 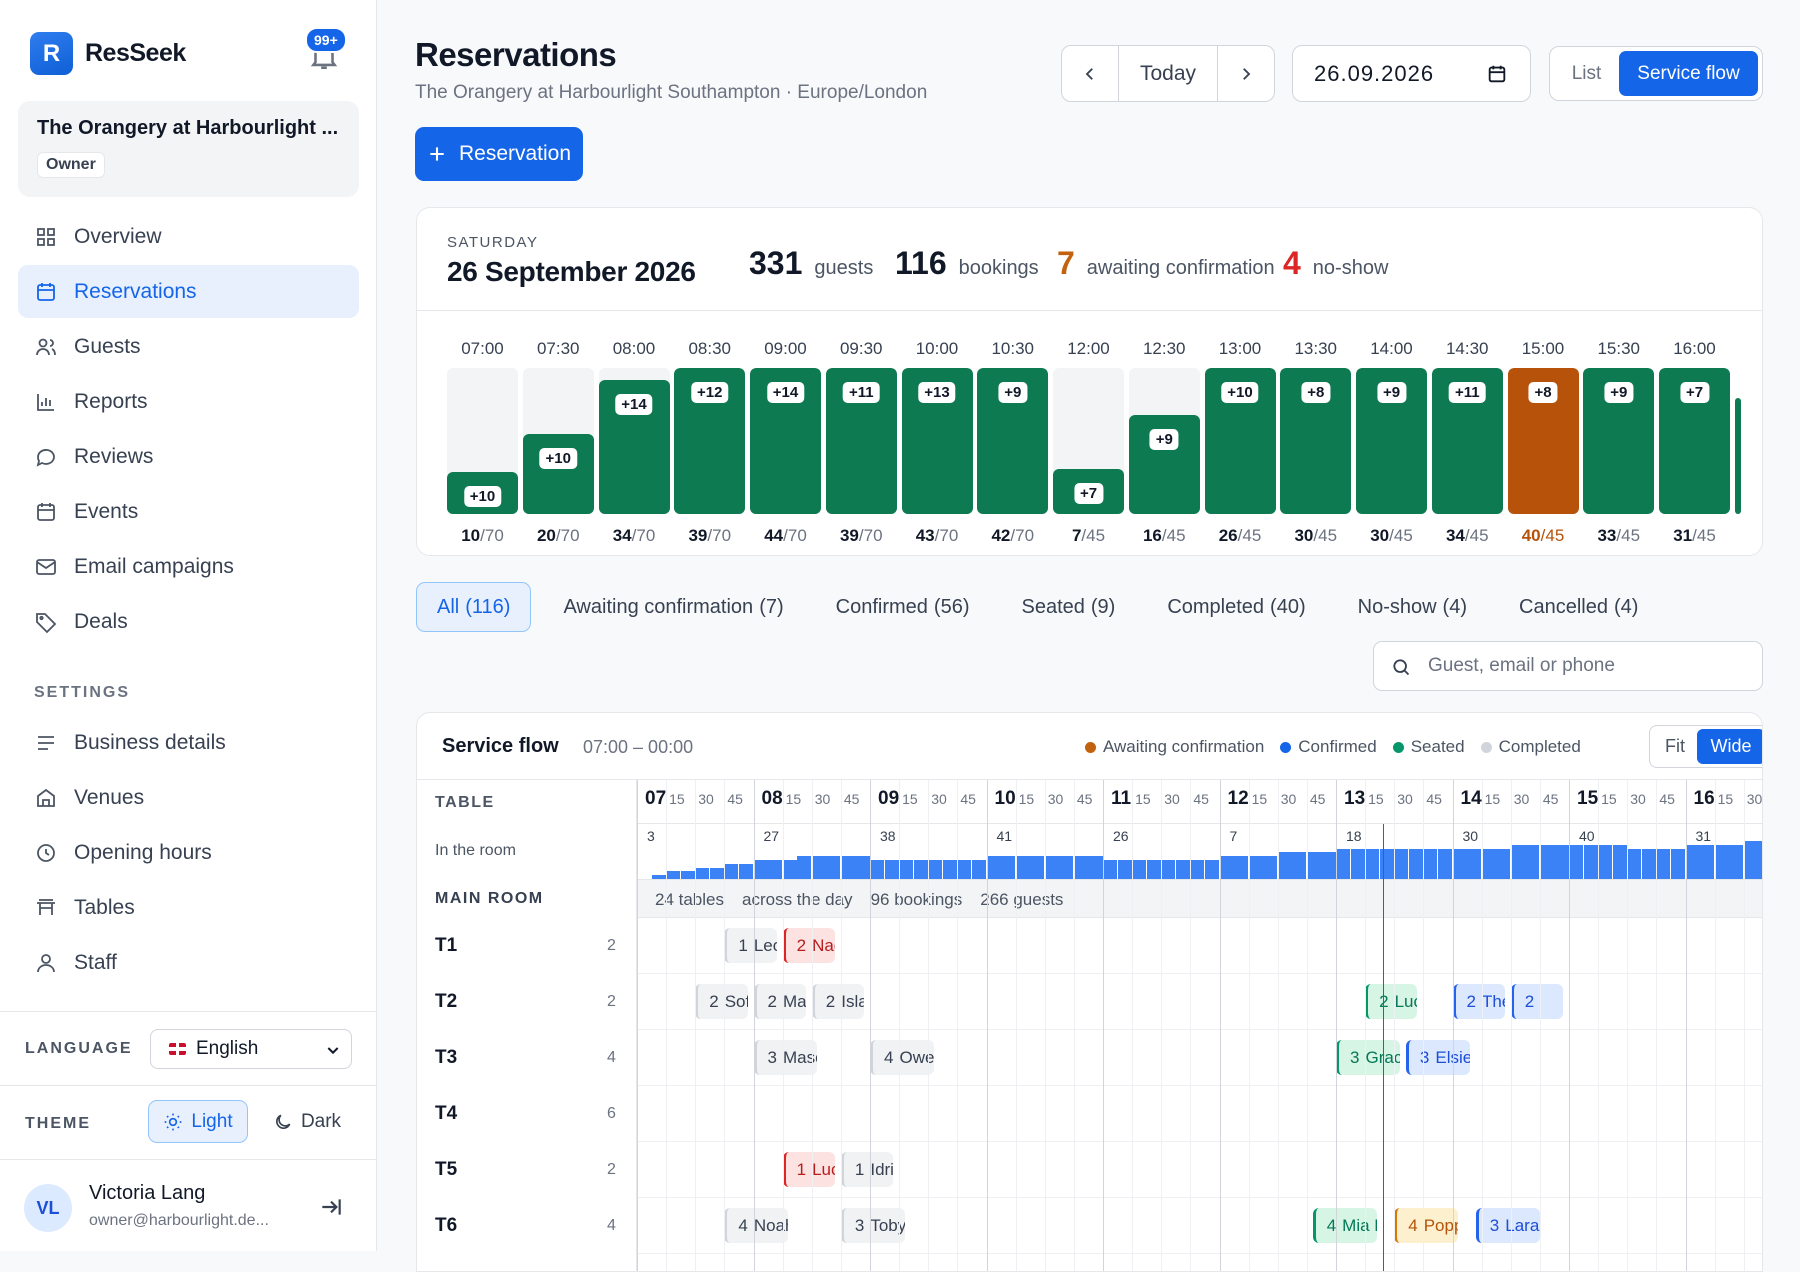 I want to click on sidebar-item-events: Events, so click(x=188, y=511).